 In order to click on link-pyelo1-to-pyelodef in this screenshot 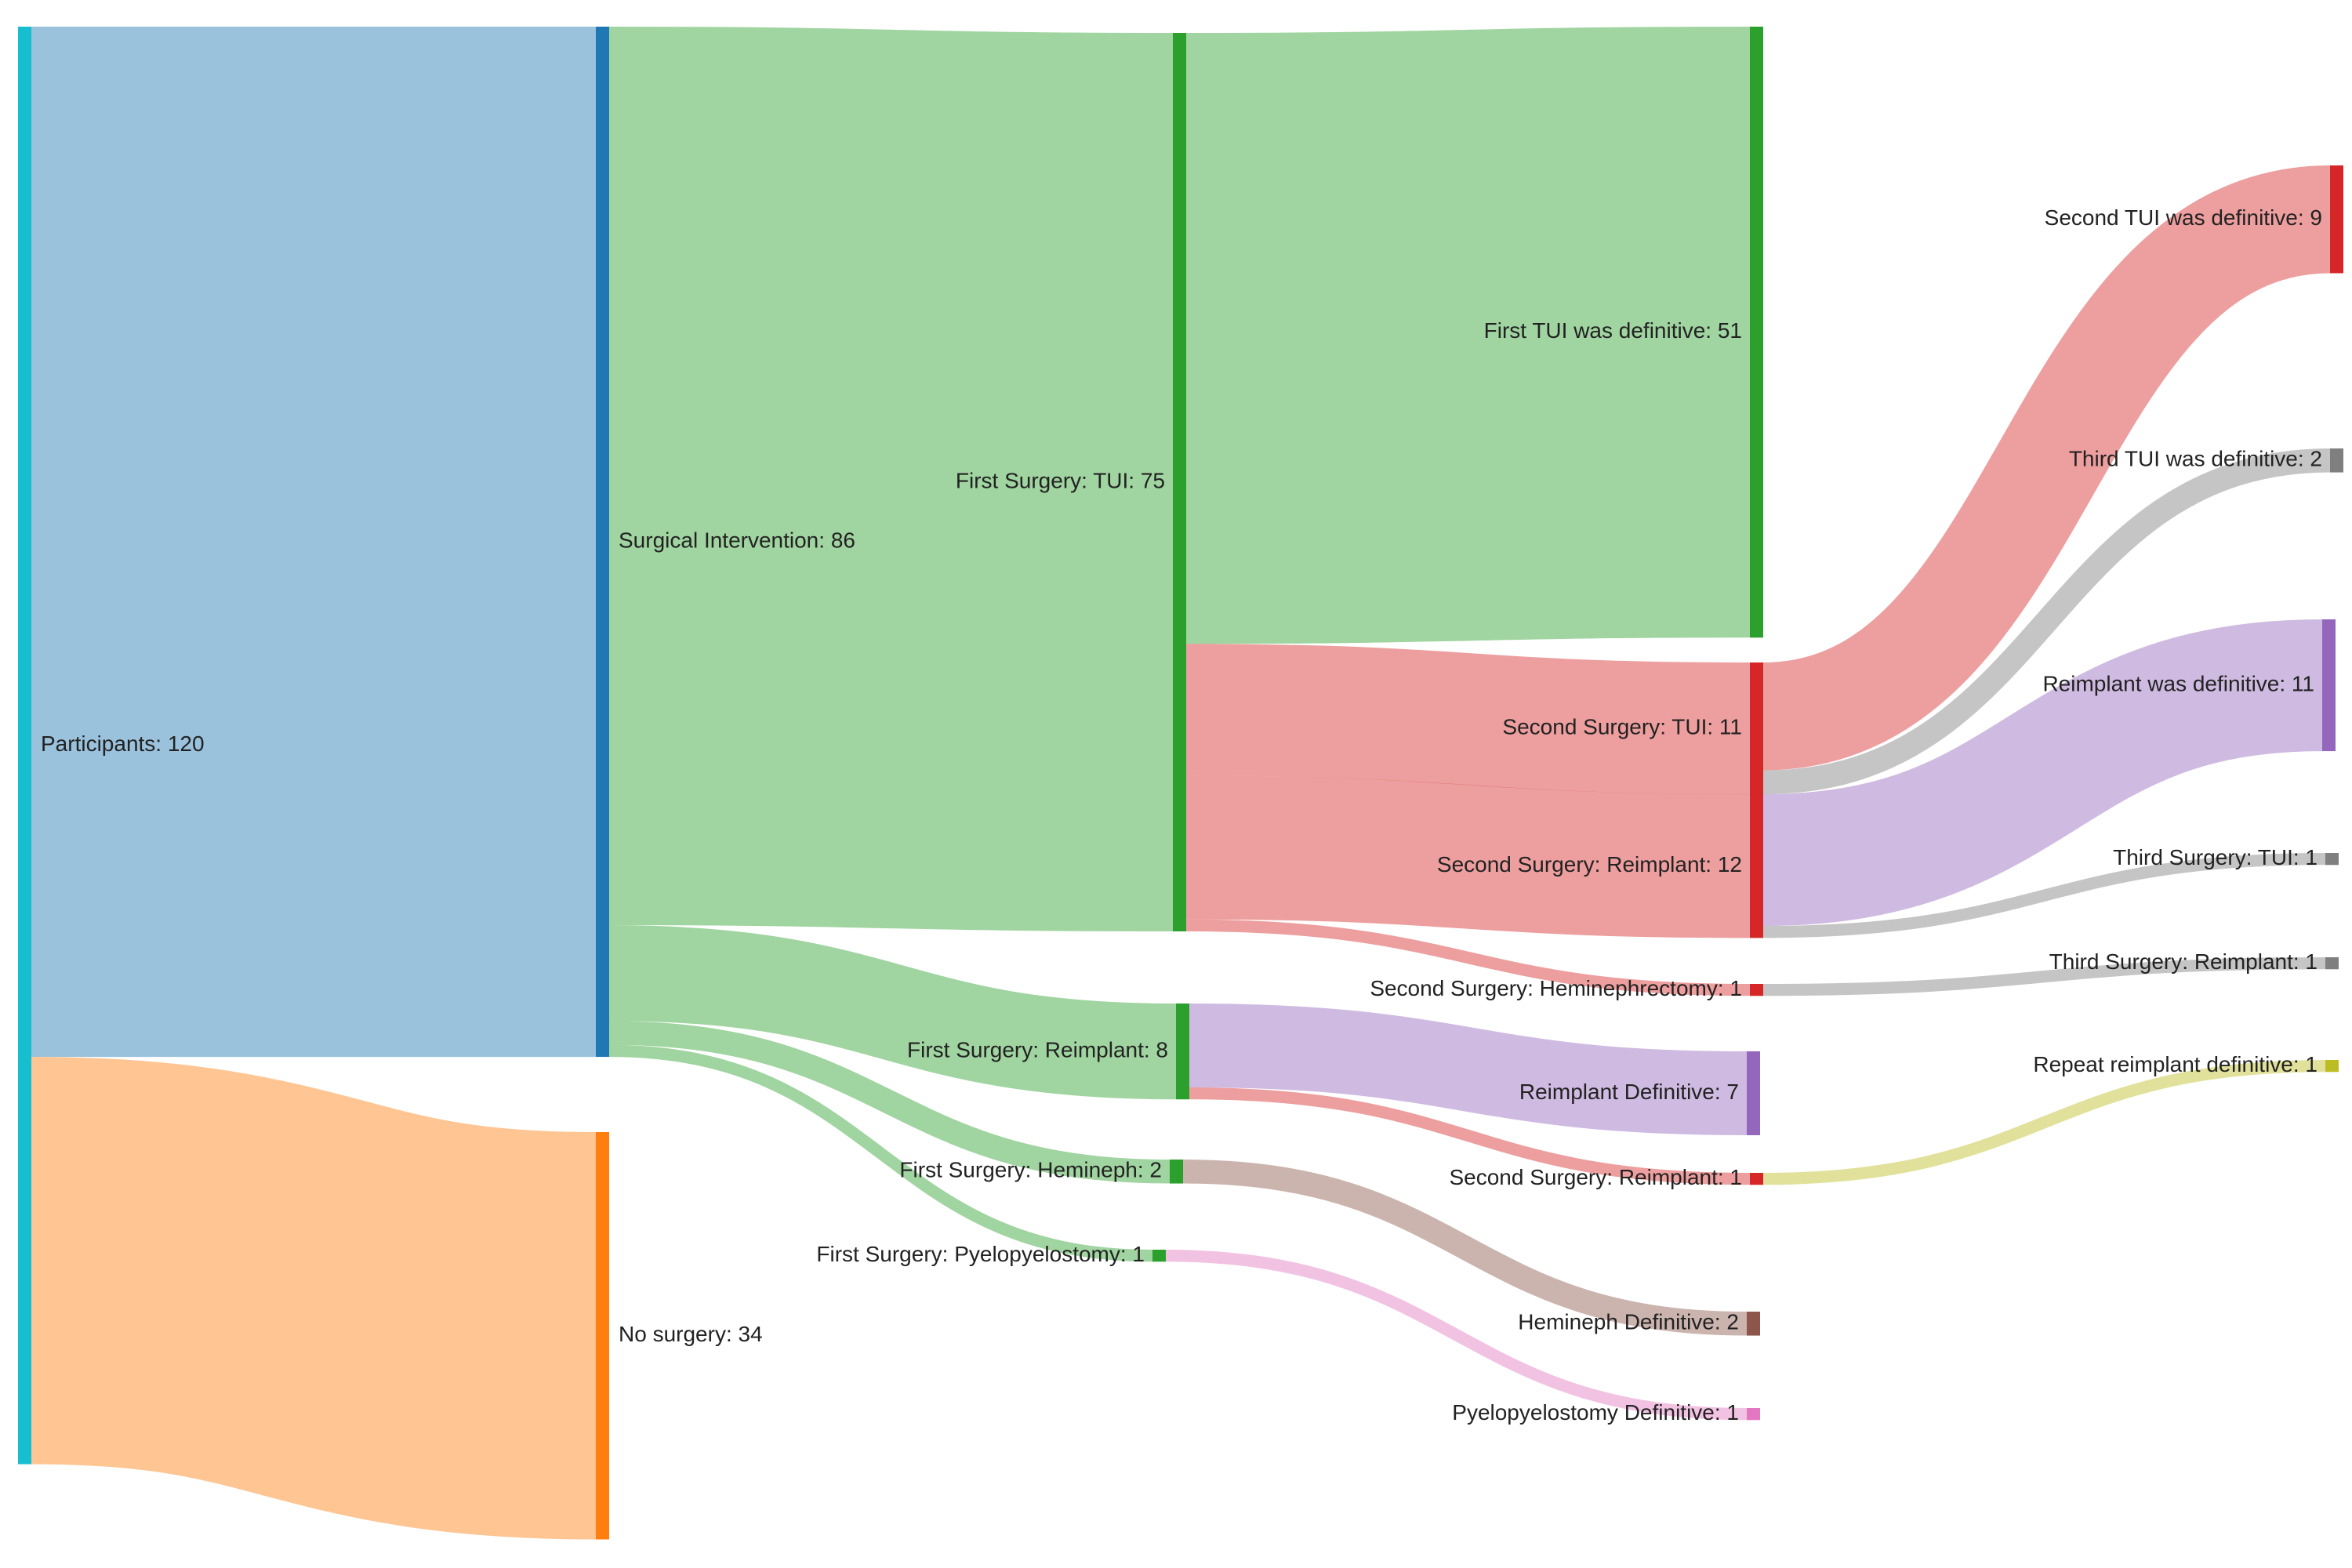, I will do `click(1456, 1335)`.